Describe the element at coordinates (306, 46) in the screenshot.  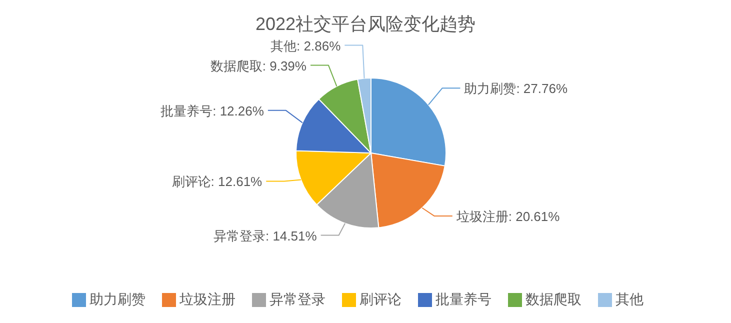
I see `data-label: 其他: 2.86%` at that location.